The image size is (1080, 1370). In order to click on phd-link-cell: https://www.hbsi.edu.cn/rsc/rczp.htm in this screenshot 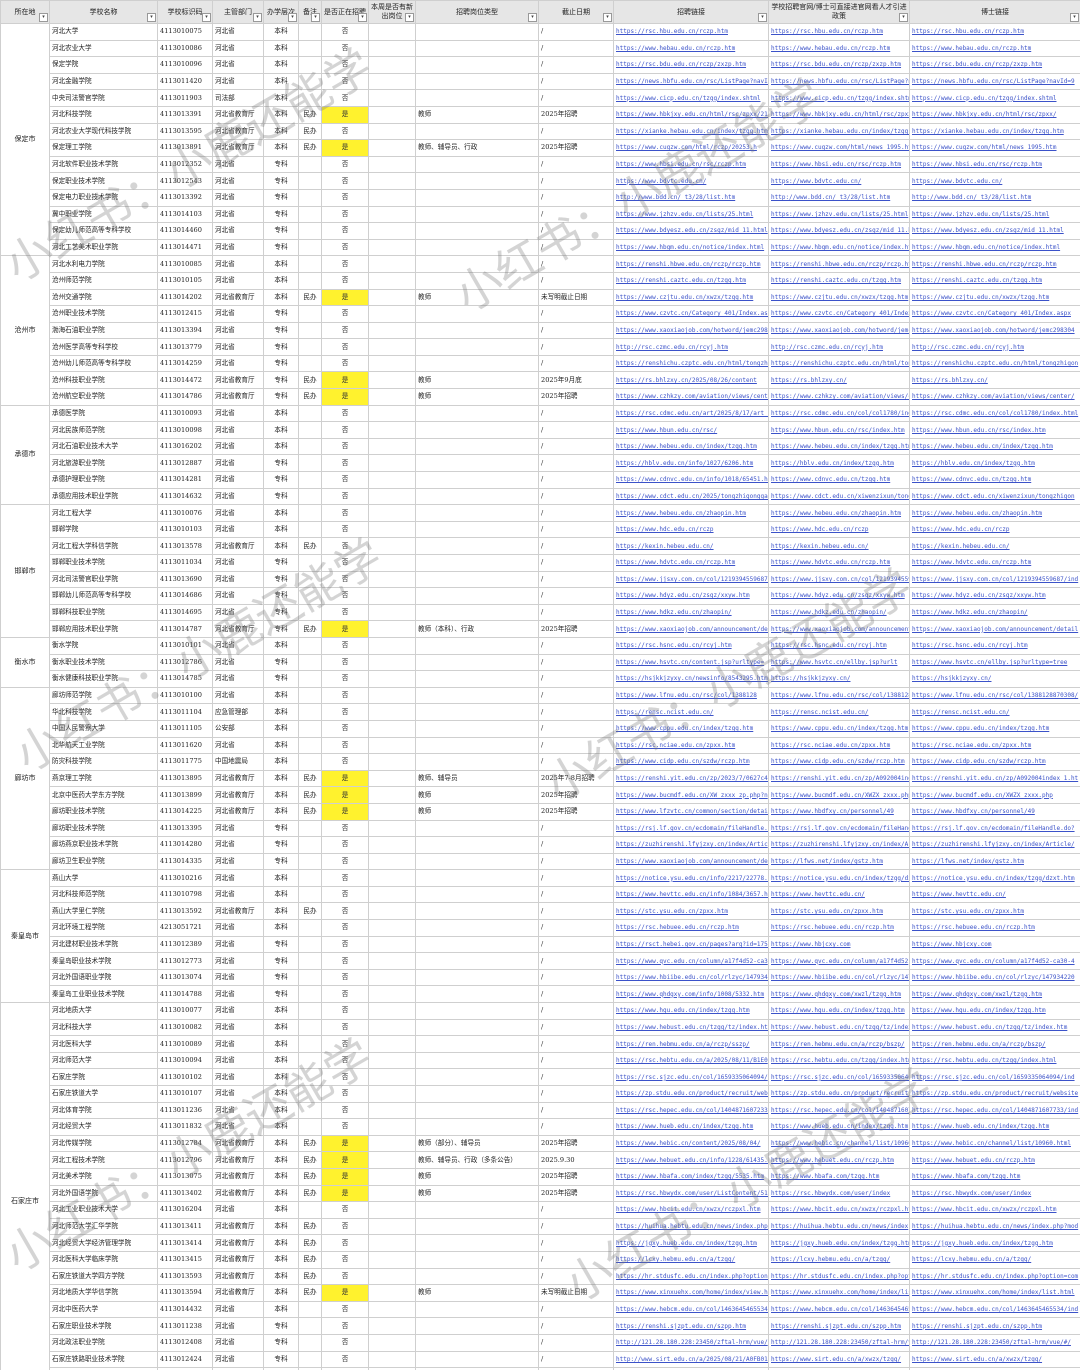, I will do `click(994, 164)`.